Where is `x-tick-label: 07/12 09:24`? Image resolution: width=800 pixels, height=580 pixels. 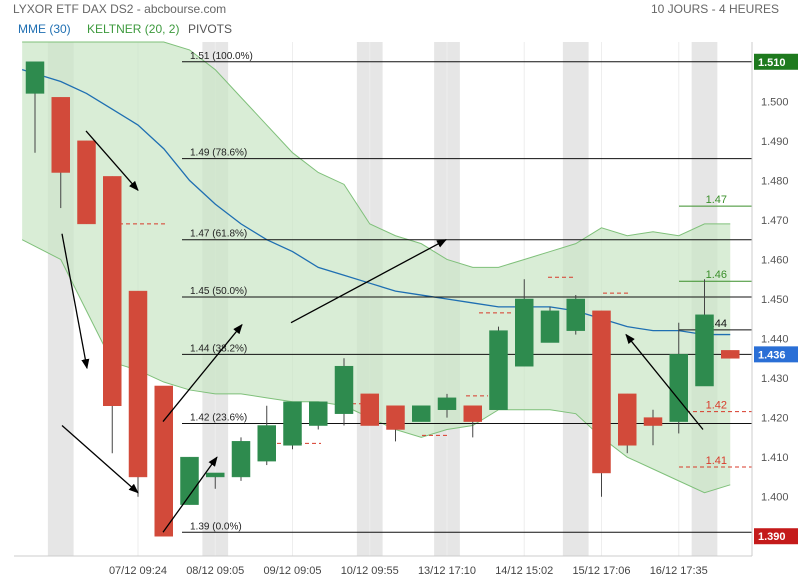 x-tick-label: 07/12 09:24 is located at coordinates (138, 571).